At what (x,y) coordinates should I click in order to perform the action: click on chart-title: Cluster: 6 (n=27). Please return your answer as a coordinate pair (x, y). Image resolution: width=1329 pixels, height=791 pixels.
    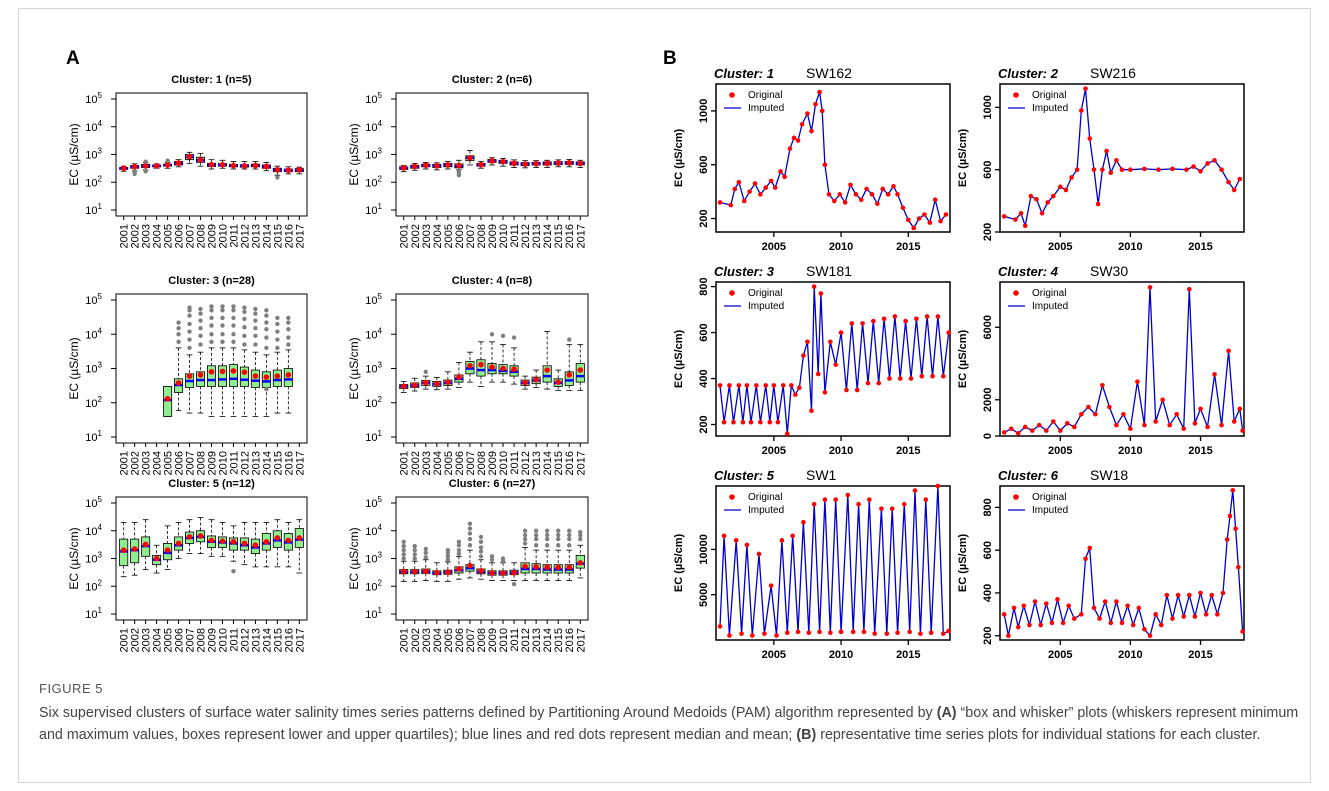
    Looking at the image, I should click on (492, 484).